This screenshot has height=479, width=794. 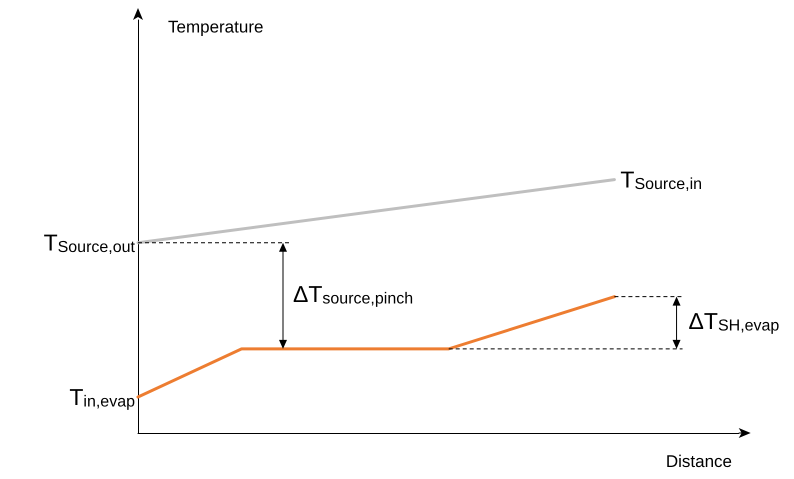 What do you see at coordinates (216, 27) in the screenshot?
I see `text: Temperature` at bounding box center [216, 27].